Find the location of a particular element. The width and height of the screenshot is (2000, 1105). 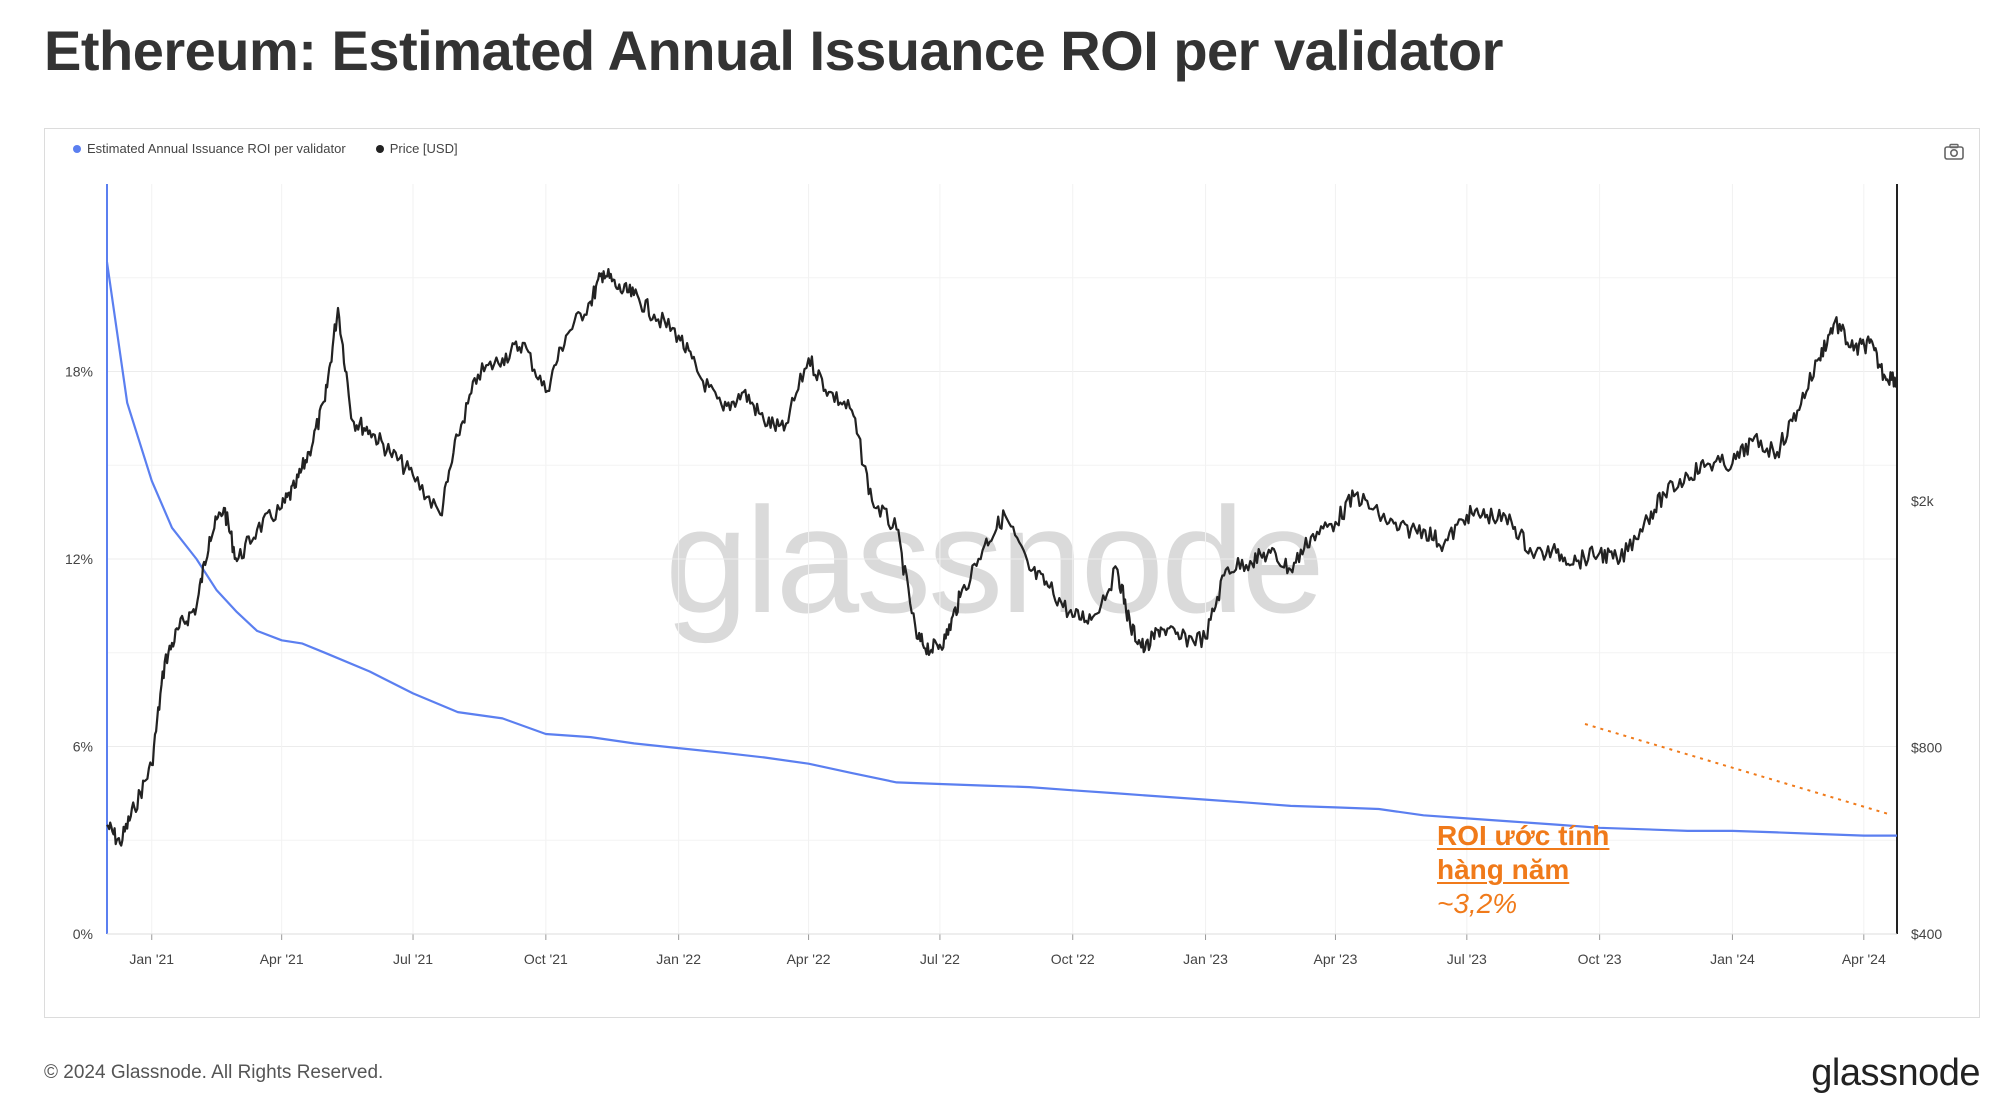

y-left-tick-label: 18% is located at coordinates (79, 372).